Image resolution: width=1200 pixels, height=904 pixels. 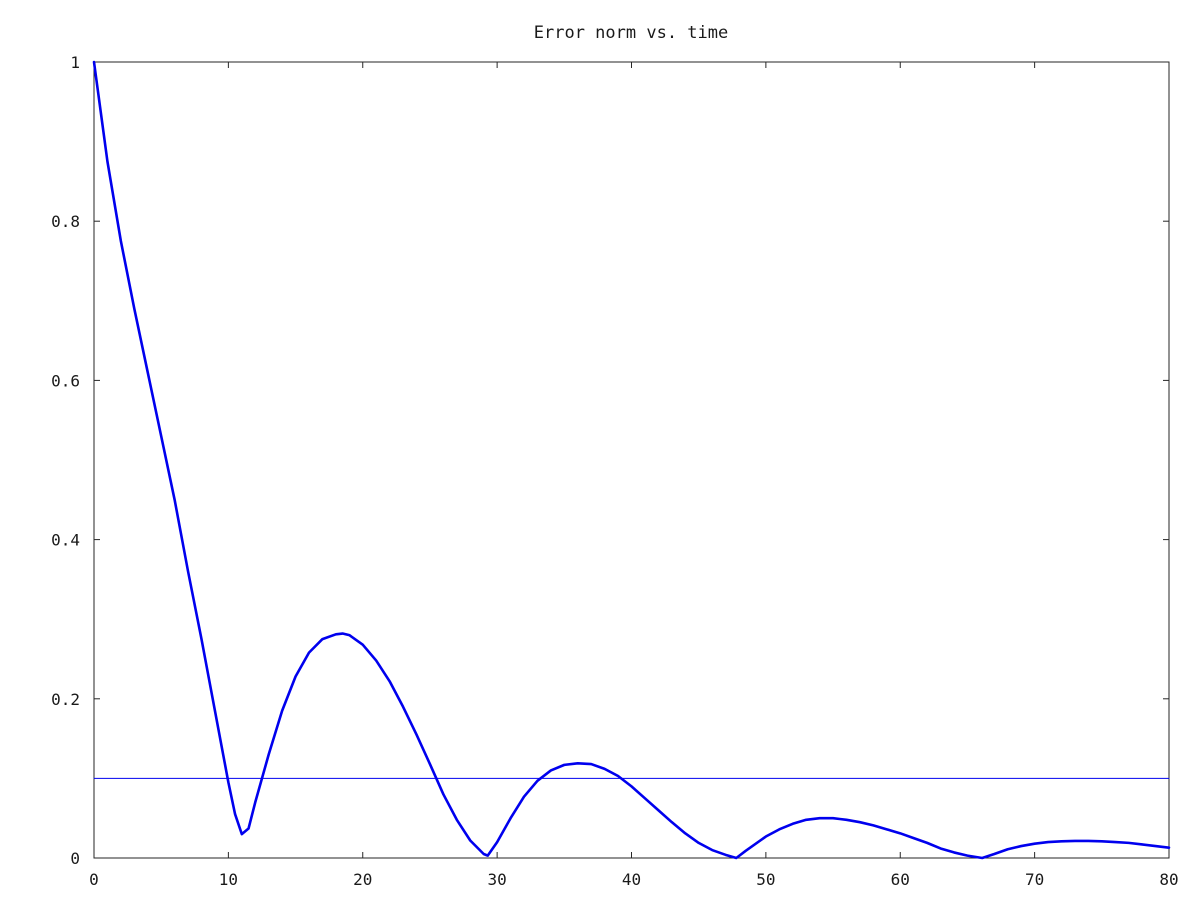 What do you see at coordinates (496, 879) in the screenshot?
I see `x-tick-label: 30` at bounding box center [496, 879].